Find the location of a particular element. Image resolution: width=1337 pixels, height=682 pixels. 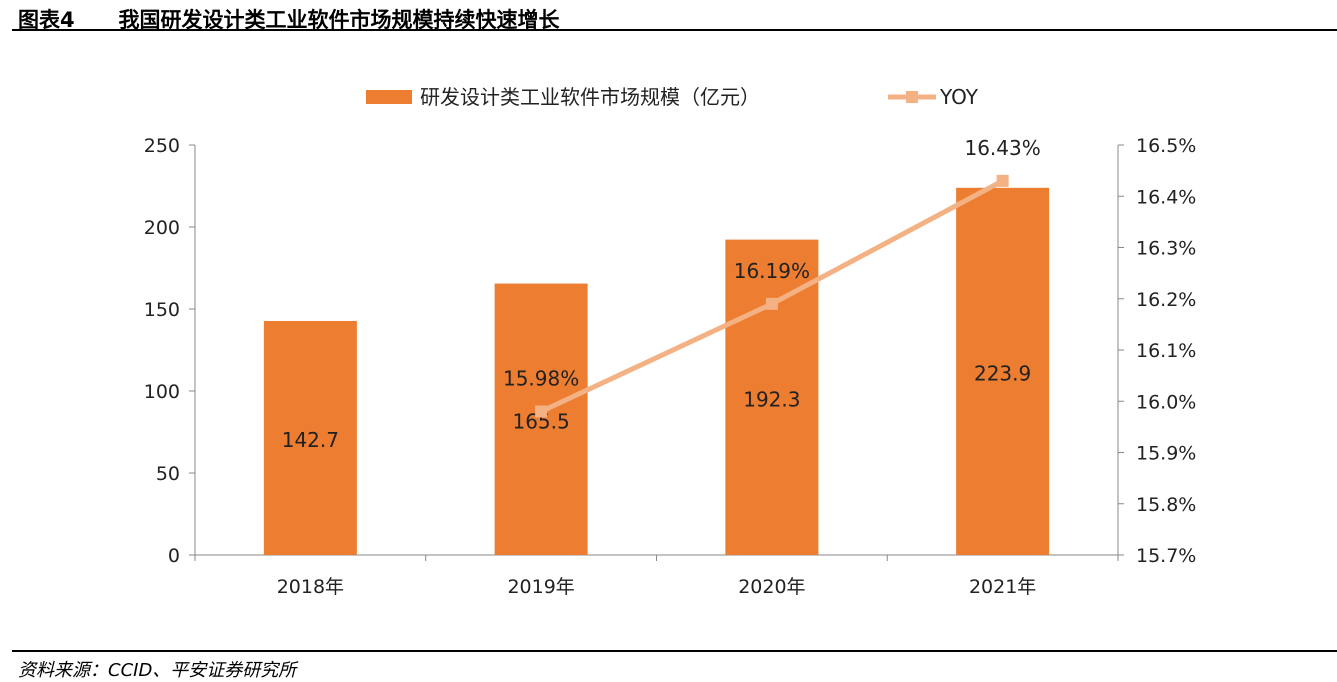

bar-2021年 is located at coordinates (1003, 371).